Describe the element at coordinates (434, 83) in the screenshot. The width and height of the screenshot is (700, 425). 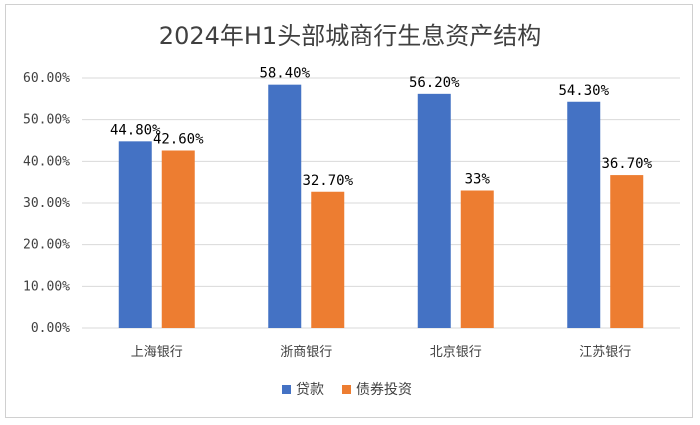
I see `data-label: 56.20%` at that location.